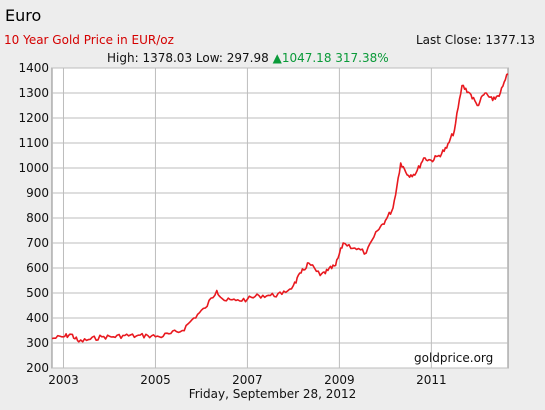 This screenshot has width=545, height=410. I want to click on x-tick-label: 2011, so click(431, 380).